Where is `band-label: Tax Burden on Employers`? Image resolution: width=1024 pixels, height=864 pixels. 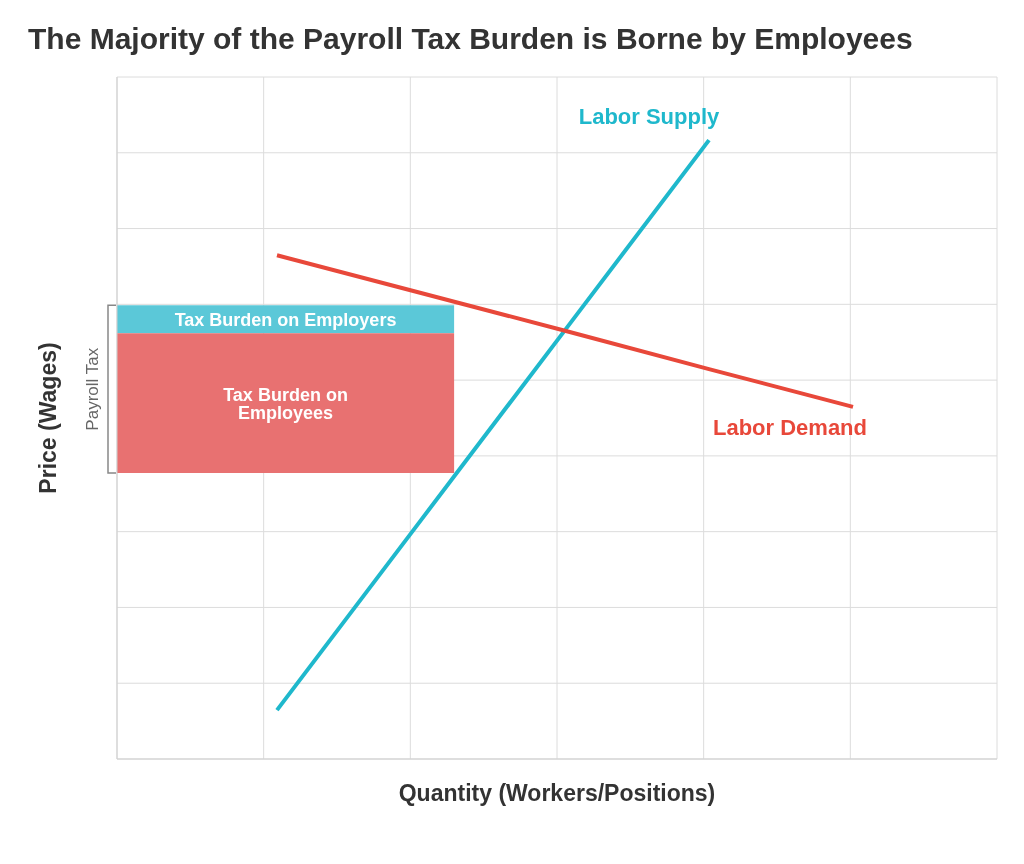 band-label: Tax Burden on Employers is located at coordinates (285, 319).